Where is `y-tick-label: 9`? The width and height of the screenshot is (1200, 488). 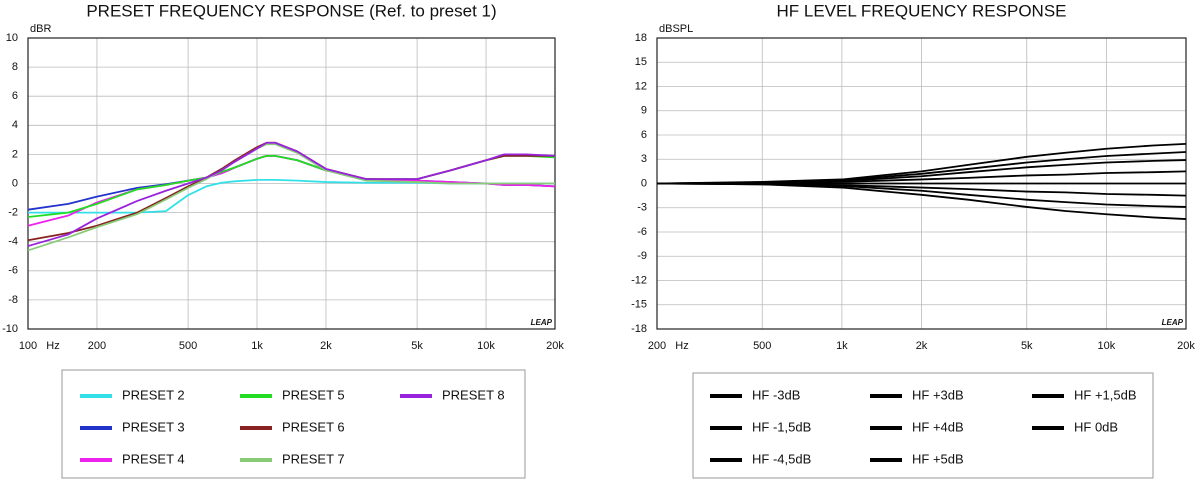
y-tick-label: 9 is located at coordinates (644, 111).